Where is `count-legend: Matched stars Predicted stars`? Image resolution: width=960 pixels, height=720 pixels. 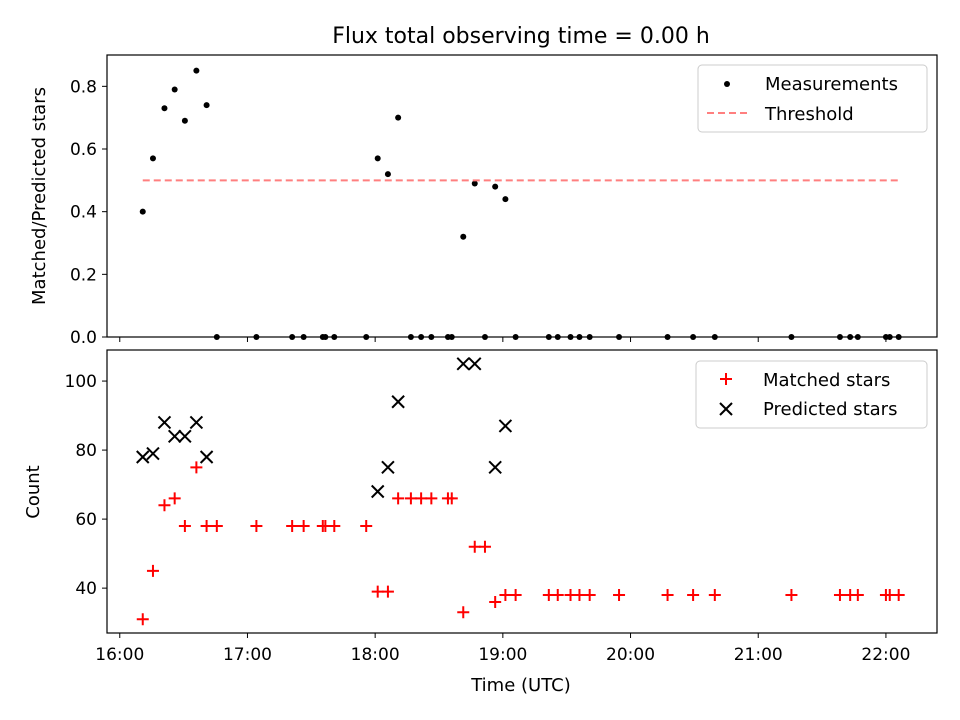
count-legend: Matched stars Predicted stars is located at coordinates (811, 394).